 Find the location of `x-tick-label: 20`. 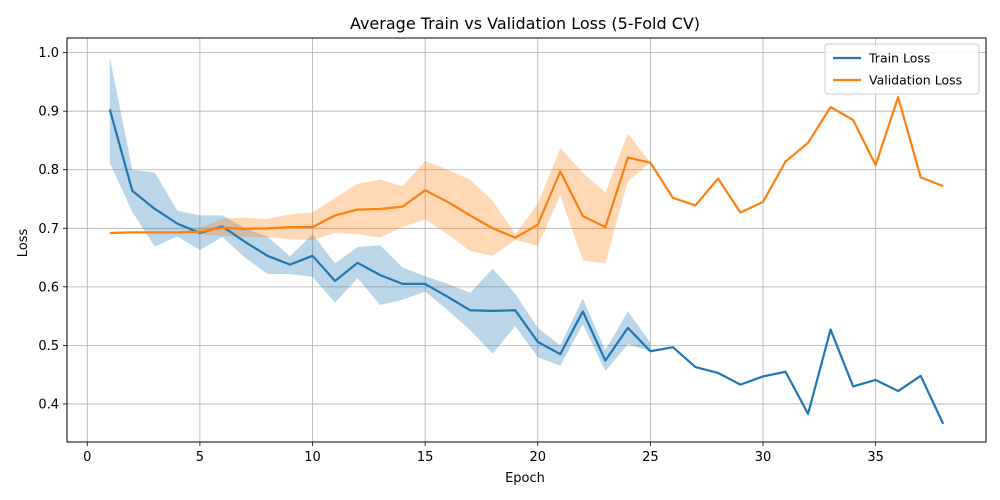

x-tick-label: 20 is located at coordinates (537, 457).